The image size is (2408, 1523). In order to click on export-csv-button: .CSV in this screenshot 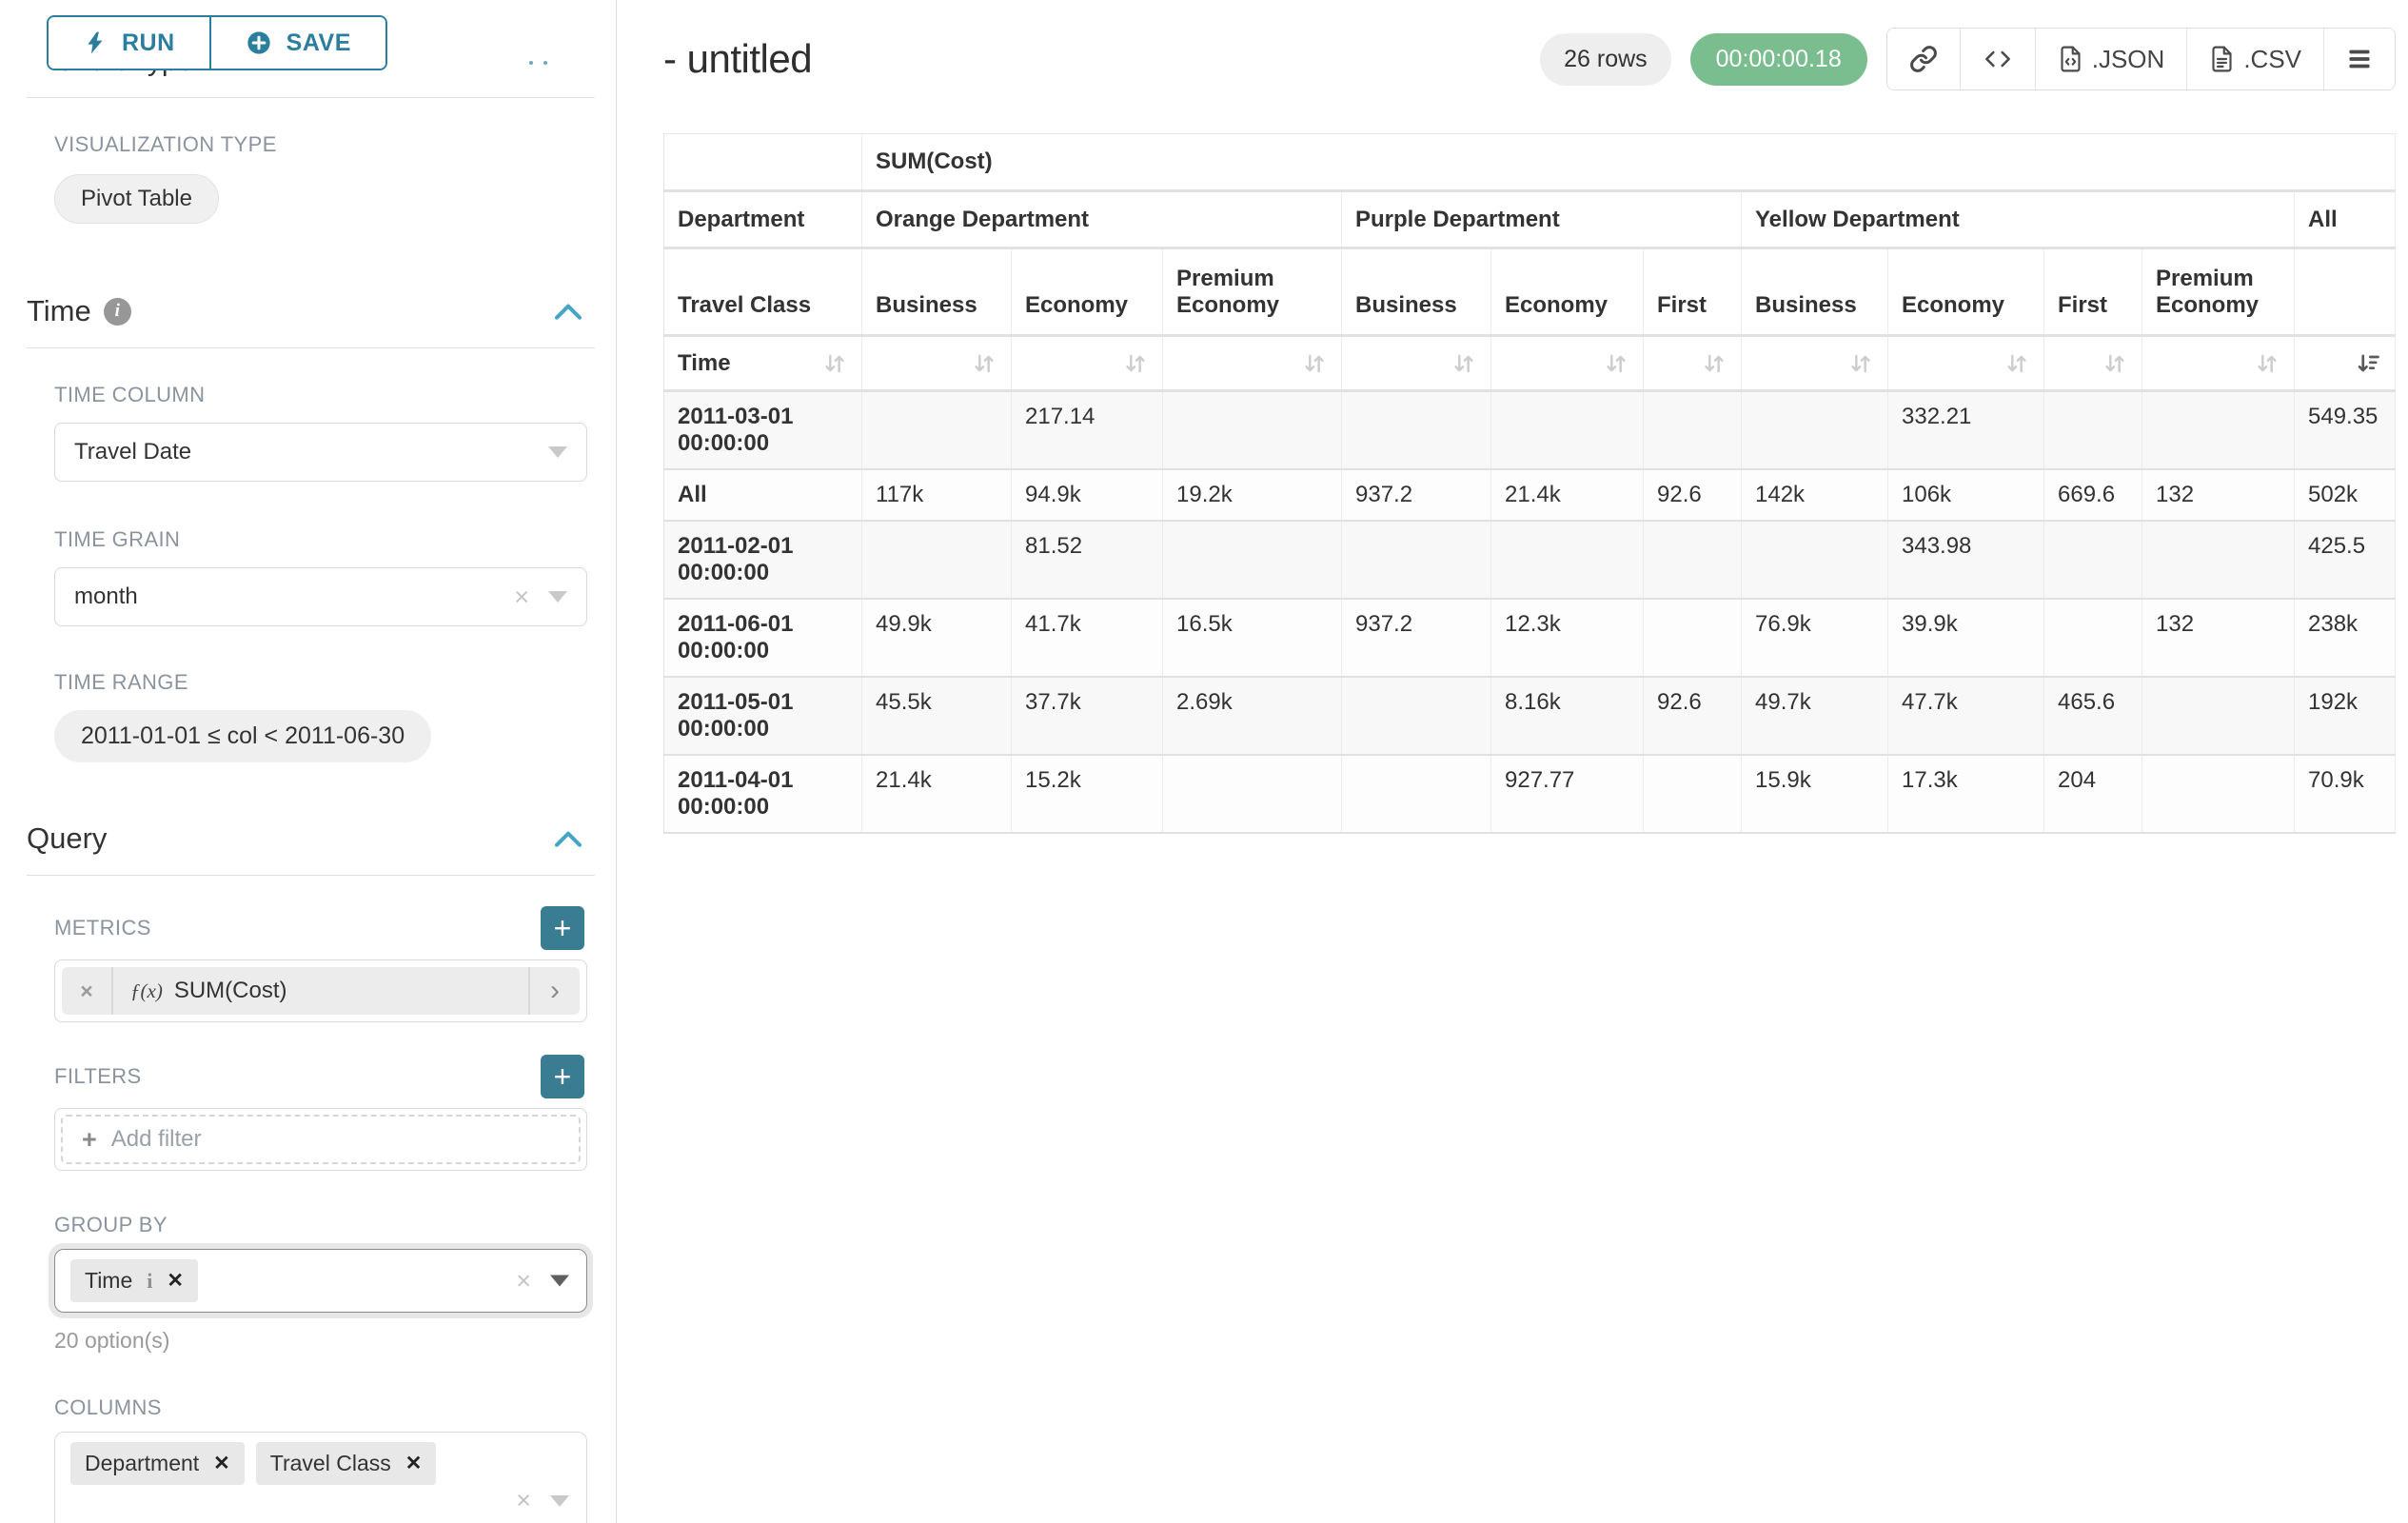, I will do `click(2254, 59)`.